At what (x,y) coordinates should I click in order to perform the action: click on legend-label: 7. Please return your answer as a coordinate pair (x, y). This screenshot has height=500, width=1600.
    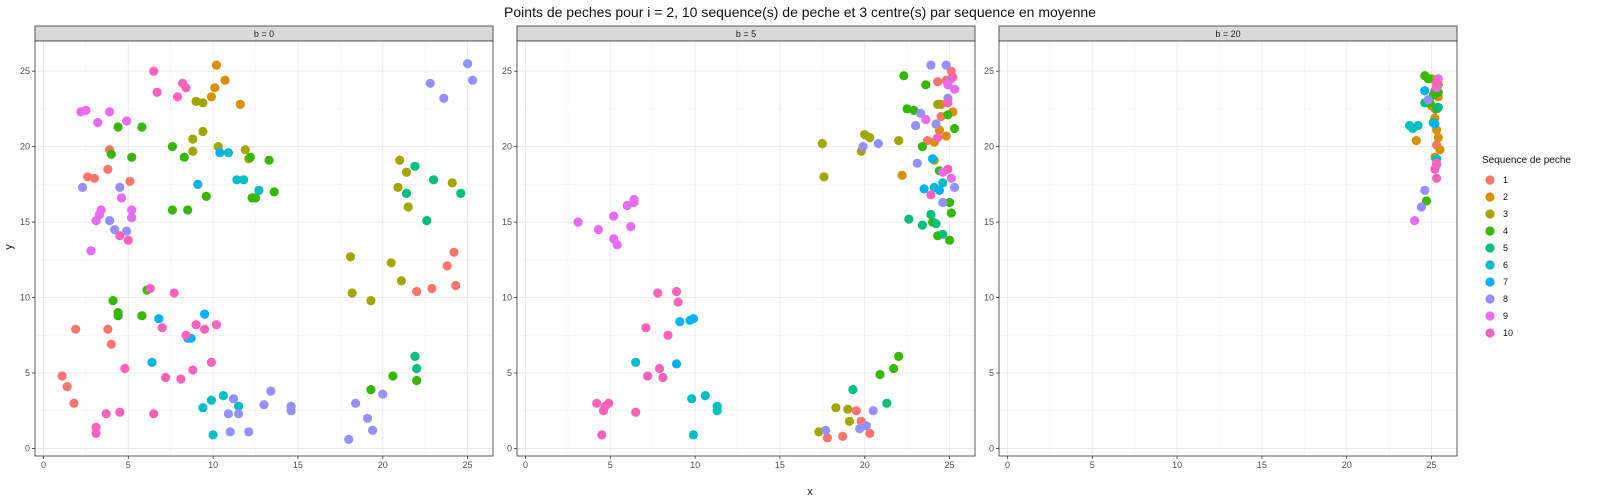
    Looking at the image, I should click on (1505, 282).